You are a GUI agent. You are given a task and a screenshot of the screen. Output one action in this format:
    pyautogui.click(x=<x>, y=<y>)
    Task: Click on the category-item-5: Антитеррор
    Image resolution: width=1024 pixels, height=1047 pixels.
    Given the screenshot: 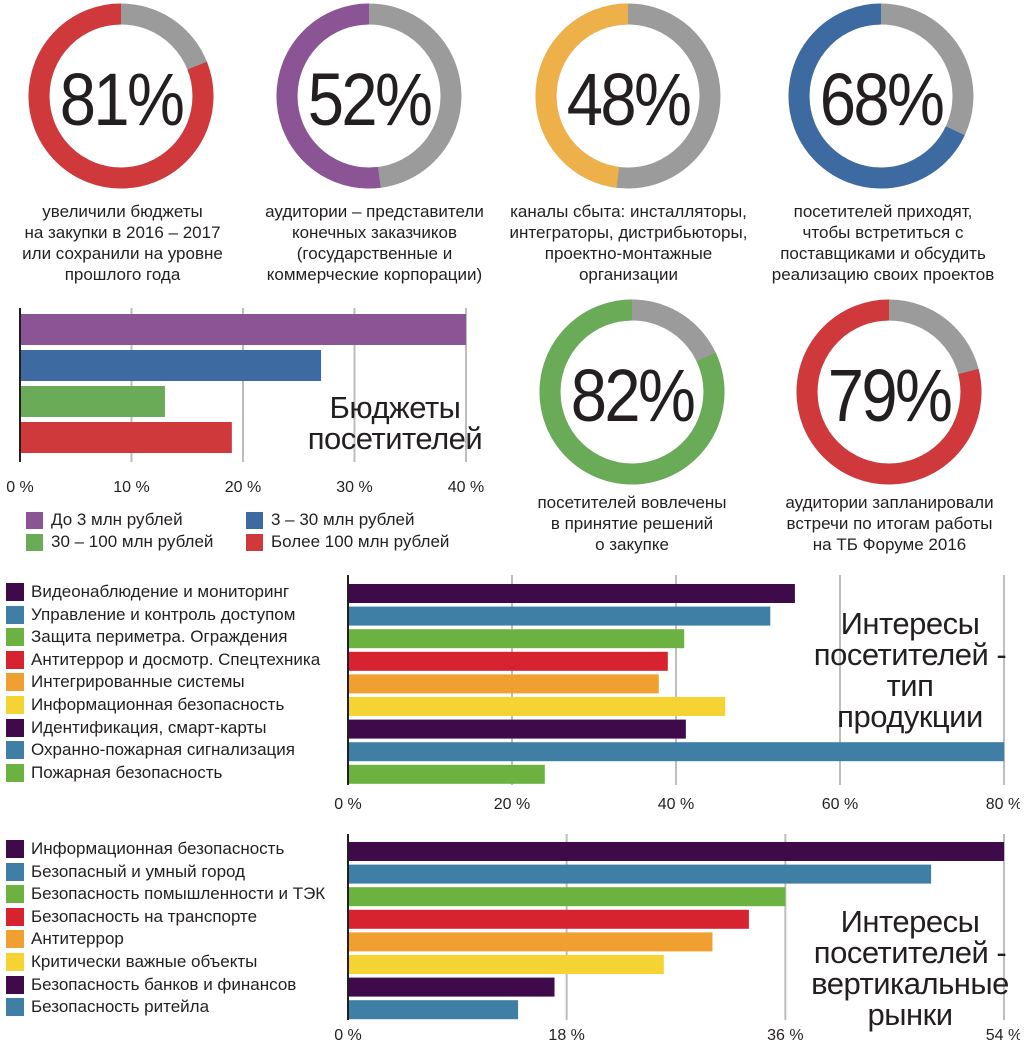 What is the action you would take?
    pyautogui.click(x=65, y=939)
    